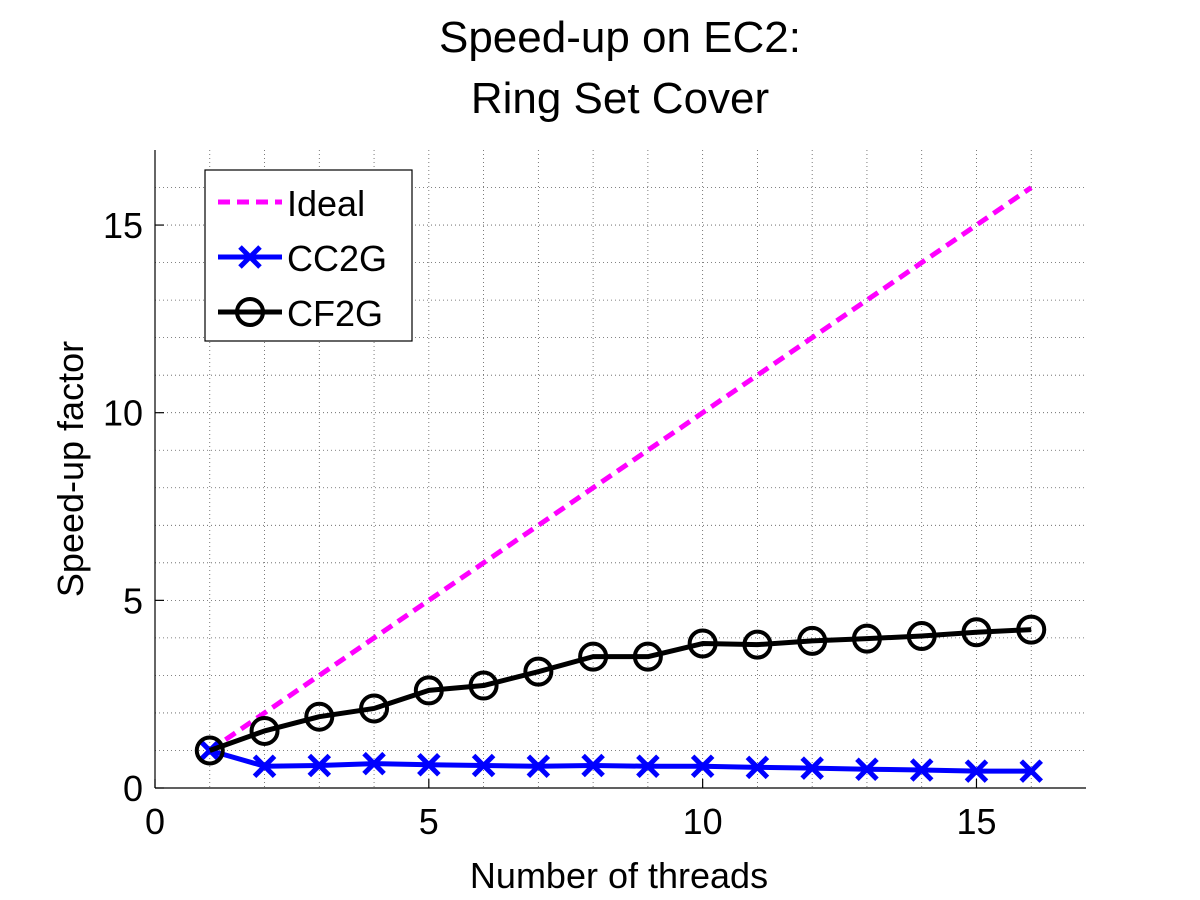 The height and width of the screenshot is (900, 1200). I want to click on legend-ideal-label: Ideal, so click(326, 203).